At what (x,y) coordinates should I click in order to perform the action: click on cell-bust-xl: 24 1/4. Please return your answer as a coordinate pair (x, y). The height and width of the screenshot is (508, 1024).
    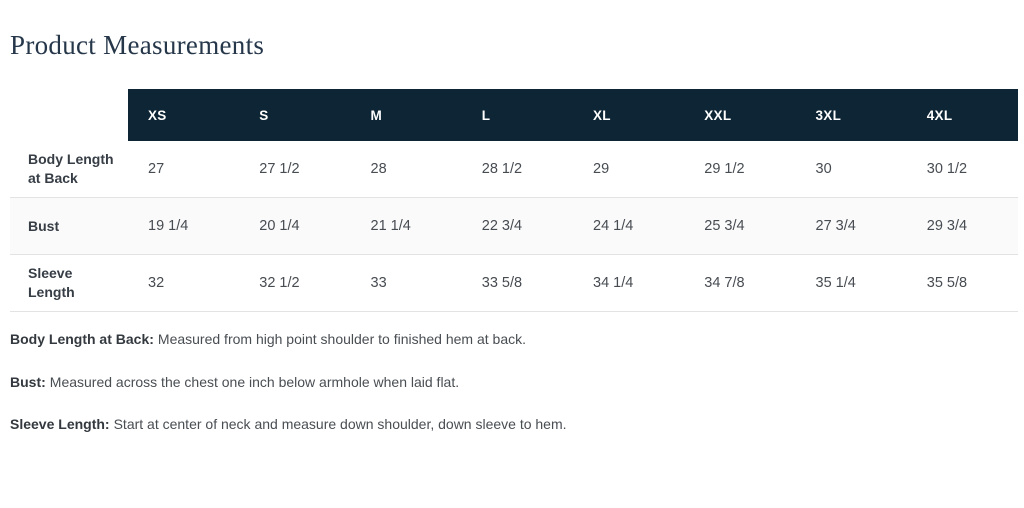
    Looking at the image, I should click on (629, 227).